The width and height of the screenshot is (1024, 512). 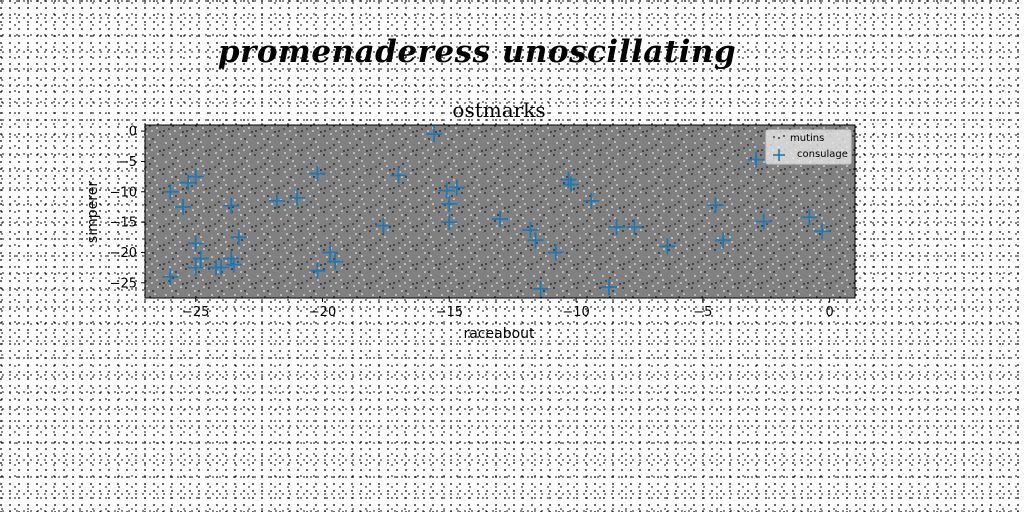 What do you see at coordinates (123, 283) in the screenshot?
I see `y-tick-label: −25` at bounding box center [123, 283].